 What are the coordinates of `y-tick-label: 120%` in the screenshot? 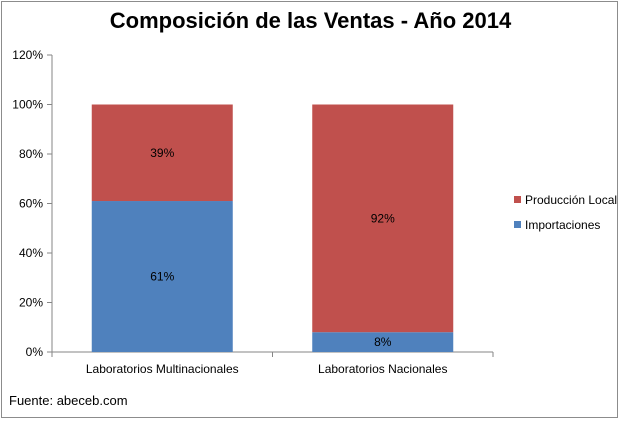 It's located at (27, 55).